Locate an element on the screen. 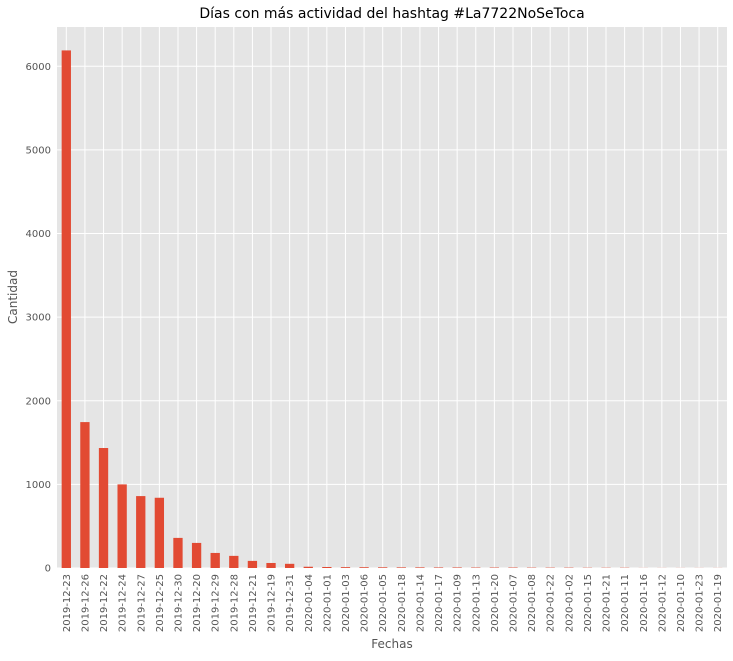 This screenshot has height=661, width=733. x-tick-label: 2019-12-31 is located at coordinates (290, 603).